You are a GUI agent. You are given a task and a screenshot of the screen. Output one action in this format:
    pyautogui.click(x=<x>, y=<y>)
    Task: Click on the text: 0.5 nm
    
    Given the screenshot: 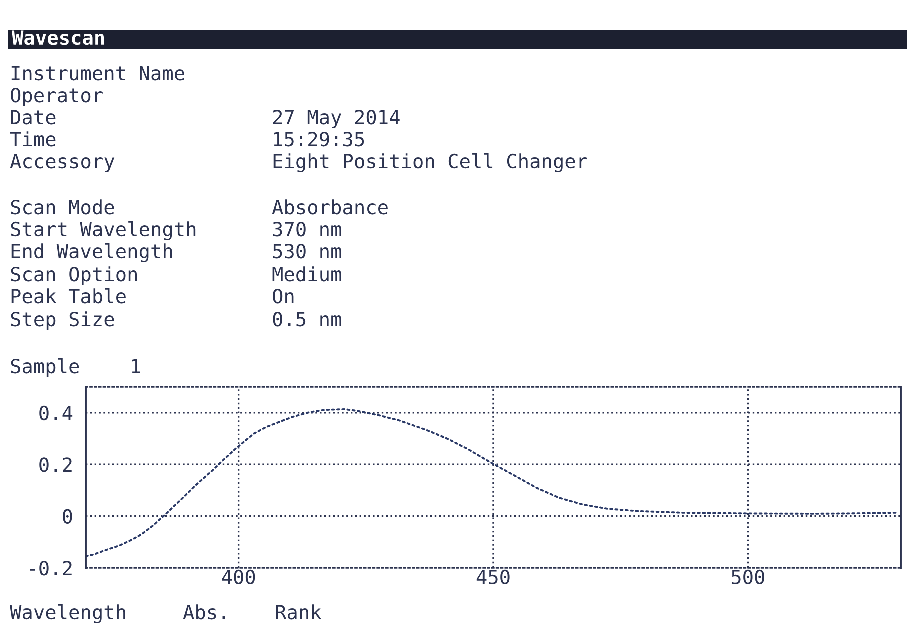 What is the action you would take?
    pyautogui.click(x=307, y=319)
    